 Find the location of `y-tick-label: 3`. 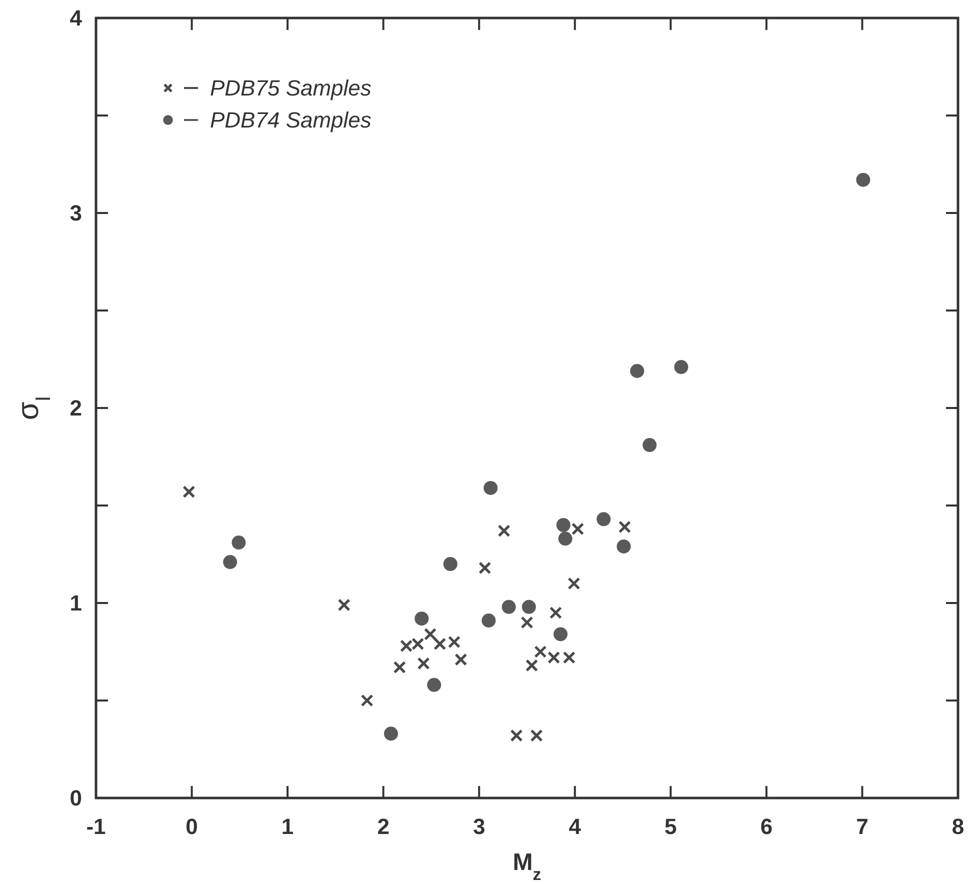

y-tick-label: 3 is located at coordinates (76, 213).